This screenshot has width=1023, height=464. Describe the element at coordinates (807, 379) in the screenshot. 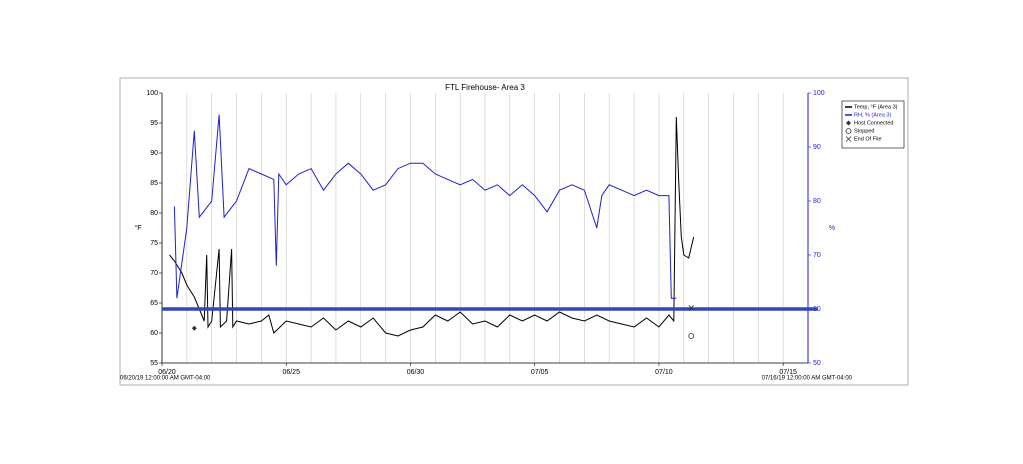

I see `x-range-end: 07/16/19 12:00:00 AM GMT-04:00` at that location.